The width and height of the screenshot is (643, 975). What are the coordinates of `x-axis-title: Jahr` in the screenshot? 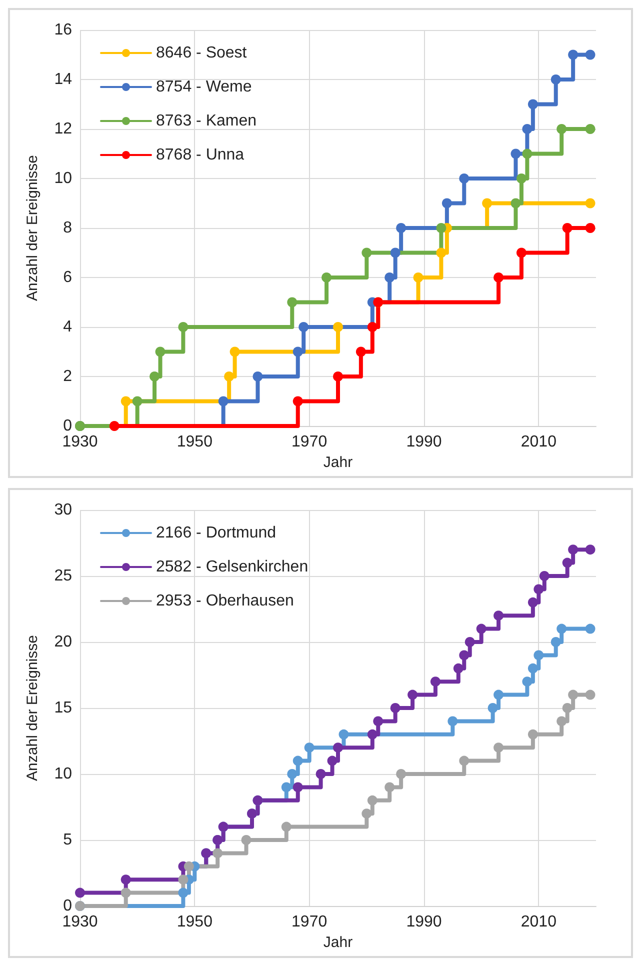 It's located at (338, 942).